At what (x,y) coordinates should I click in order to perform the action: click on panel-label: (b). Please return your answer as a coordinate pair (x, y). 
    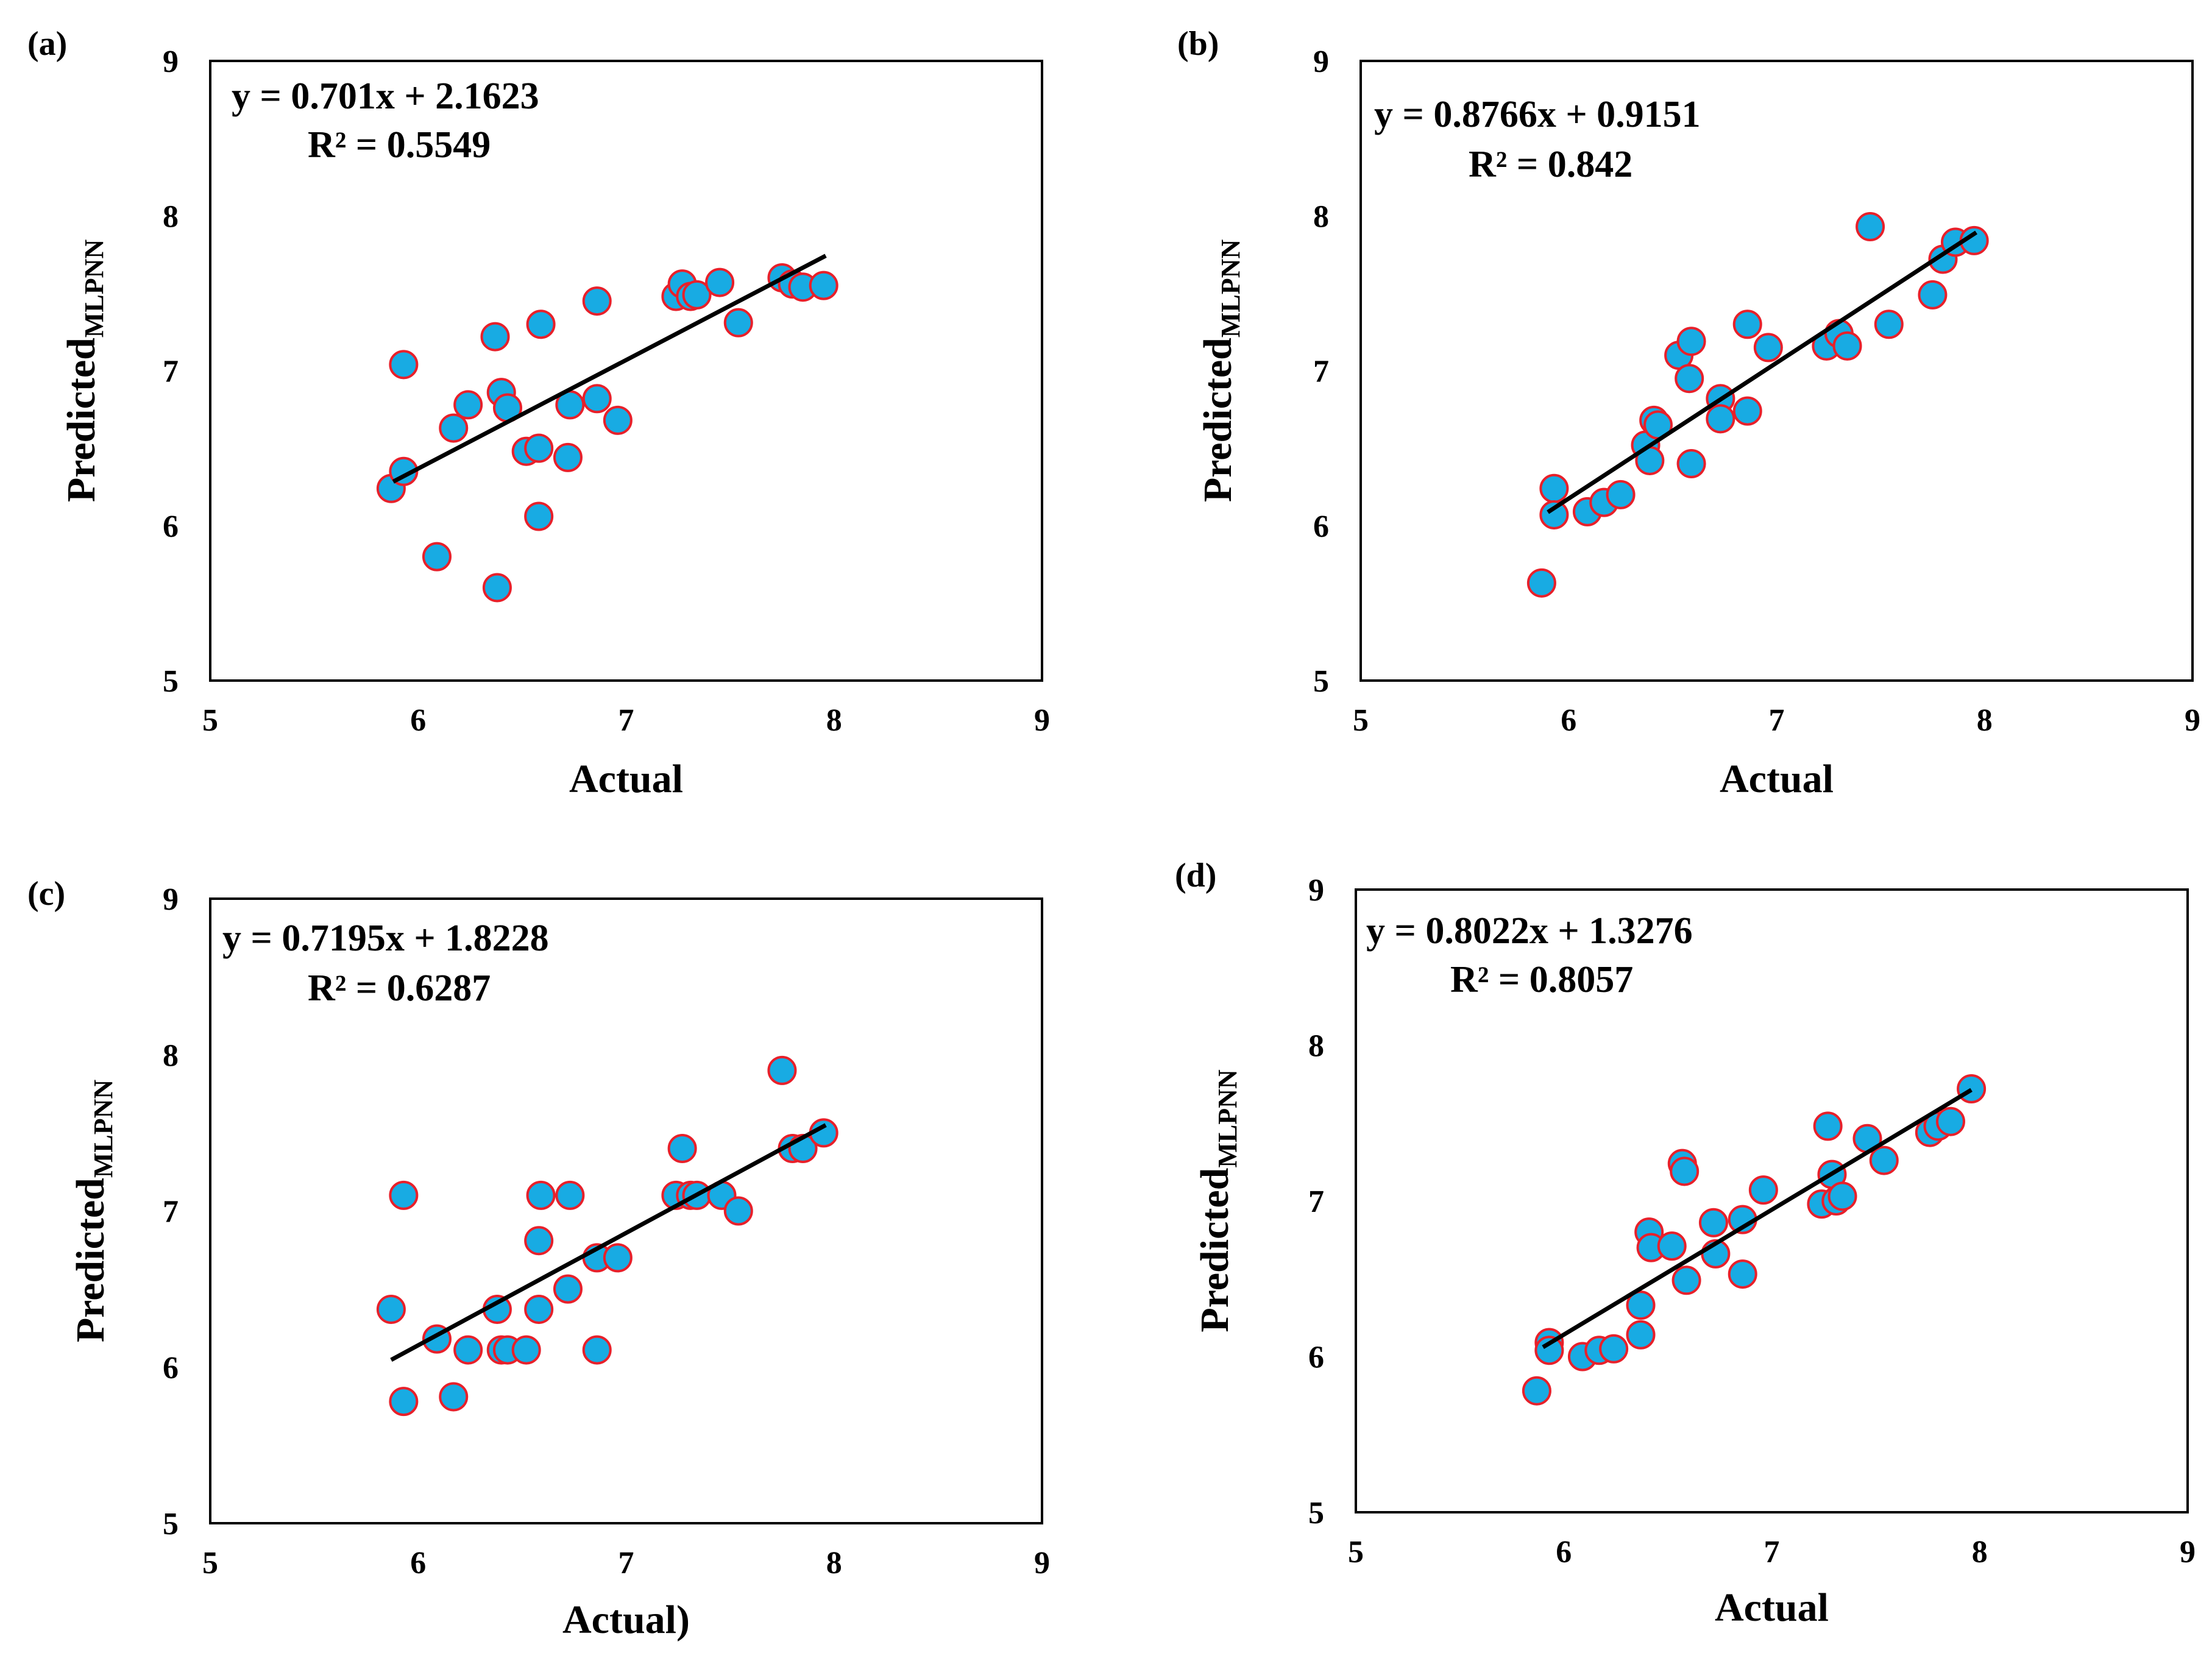
    Looking at the image, I should click on (1198, 44).